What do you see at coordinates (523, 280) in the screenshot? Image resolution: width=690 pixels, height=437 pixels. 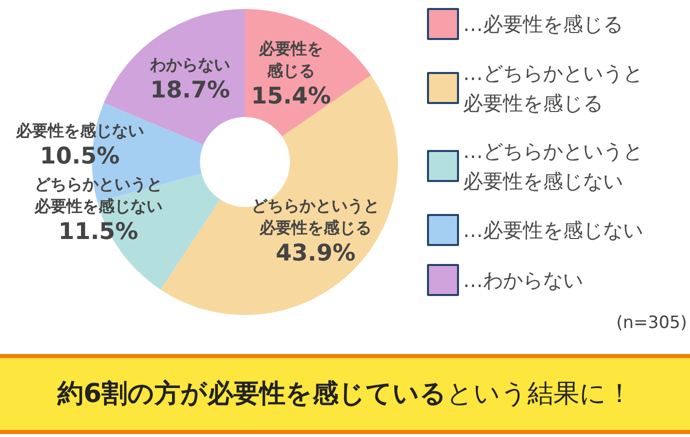 I see `legend-label: …わからない` at bounding box center [523, 280].